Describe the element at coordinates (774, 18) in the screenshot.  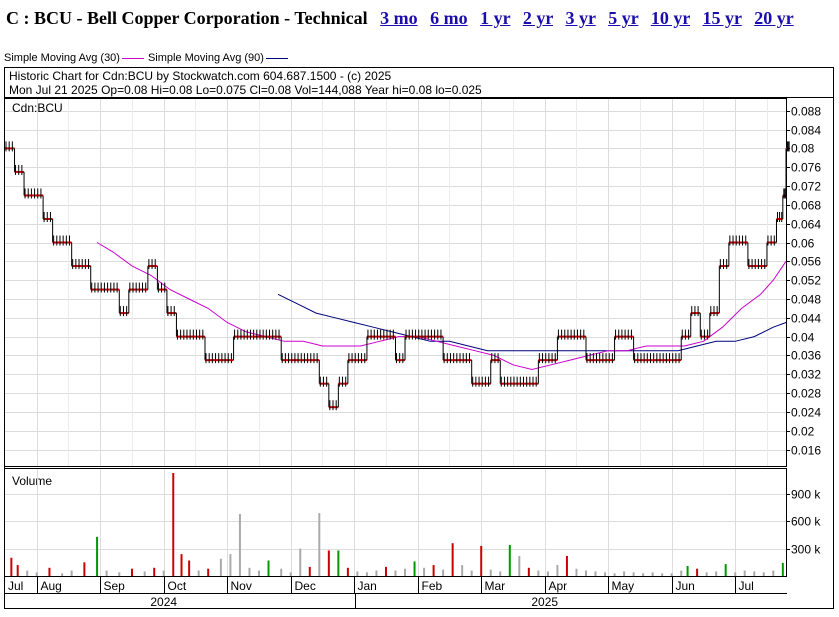
I see `range-link-20yr: 20 yr` at that location.